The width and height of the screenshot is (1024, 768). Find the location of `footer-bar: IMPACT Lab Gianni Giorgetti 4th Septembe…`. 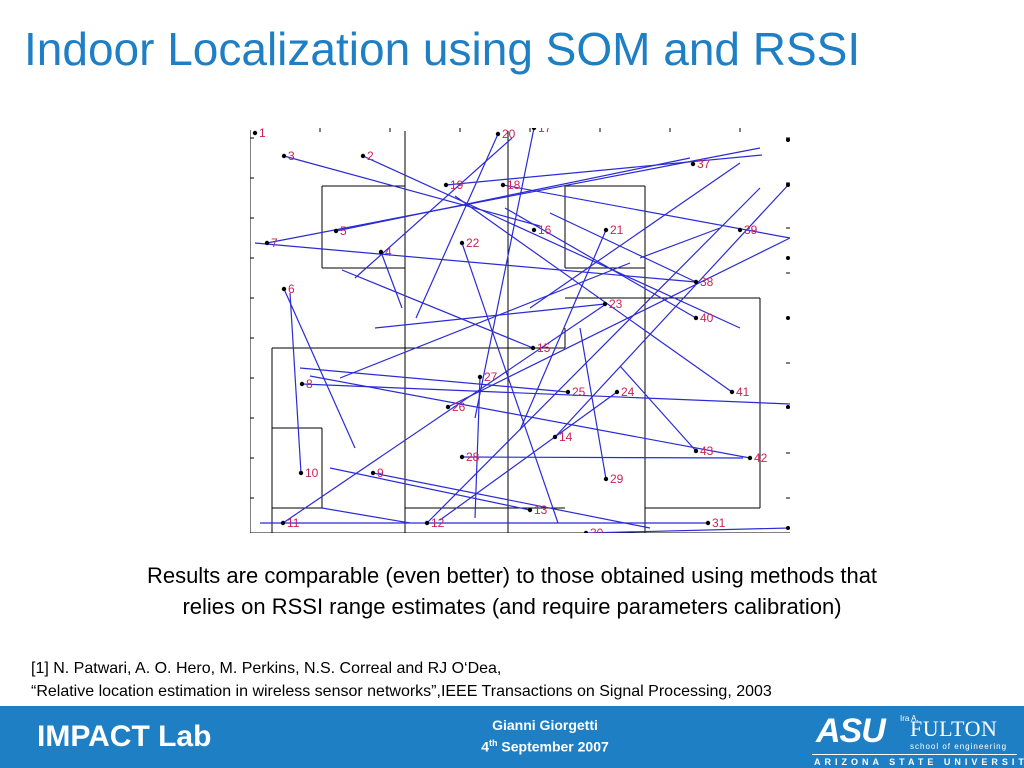

footer-bar: IMPACT Lab Gianni Giorgetti 4th Septembe… is located at coordinates (512, 737).